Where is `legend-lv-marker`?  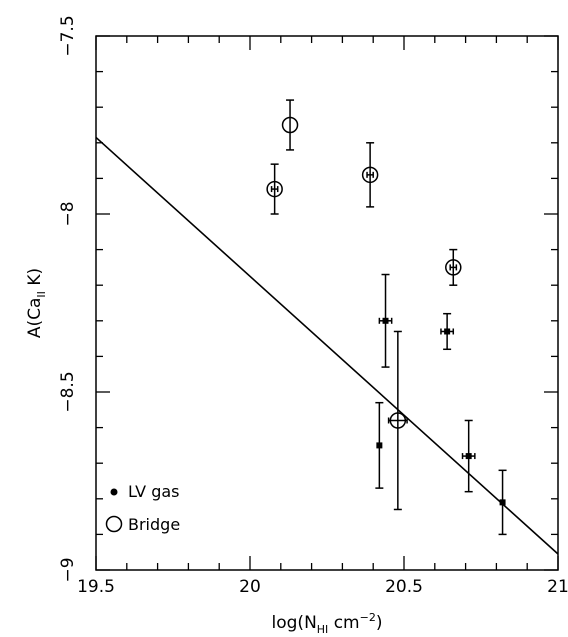 legend-lv-marker is located at coordinates (114, 492).